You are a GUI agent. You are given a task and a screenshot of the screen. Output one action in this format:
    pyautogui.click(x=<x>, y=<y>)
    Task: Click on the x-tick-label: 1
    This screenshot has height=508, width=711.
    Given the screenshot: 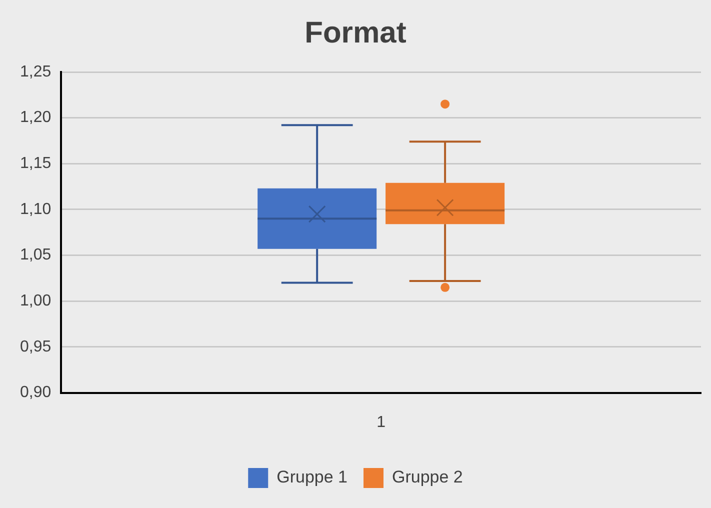 What is the action you would take?
    pyautogui.click(x=381, y=422)
    